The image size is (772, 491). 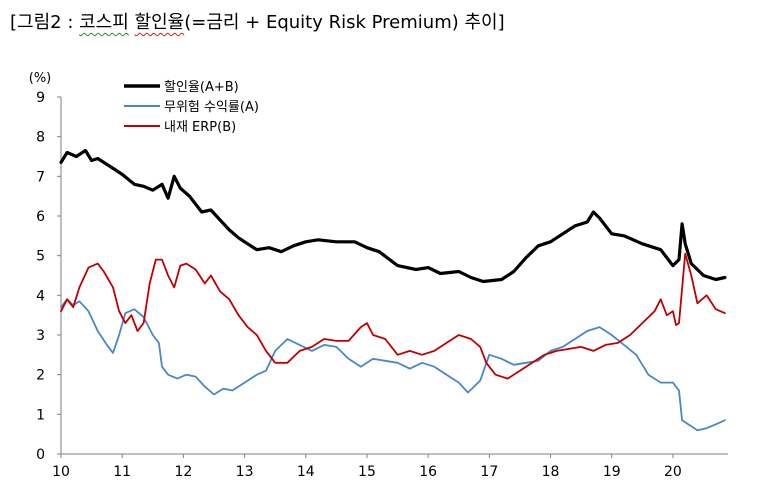 I want to click on y-tick-label: 5, so click(x=40, y=257).